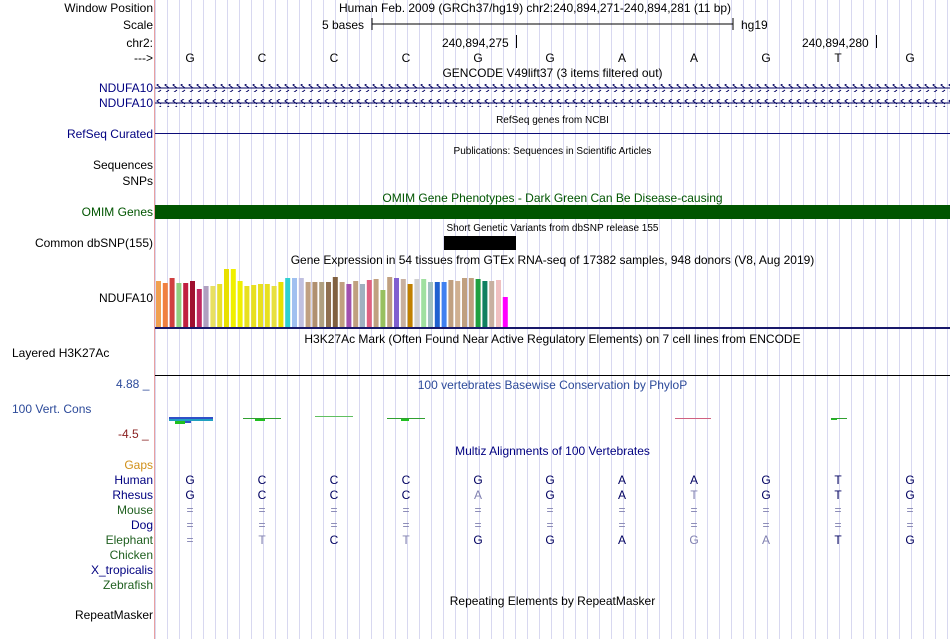  I want to click on publications-sequences-label: Sequences, so click(122, 165).